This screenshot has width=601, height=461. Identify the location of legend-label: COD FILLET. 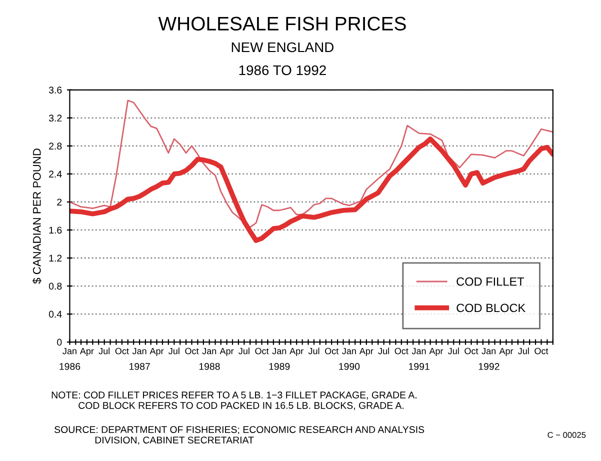
(490, 281).